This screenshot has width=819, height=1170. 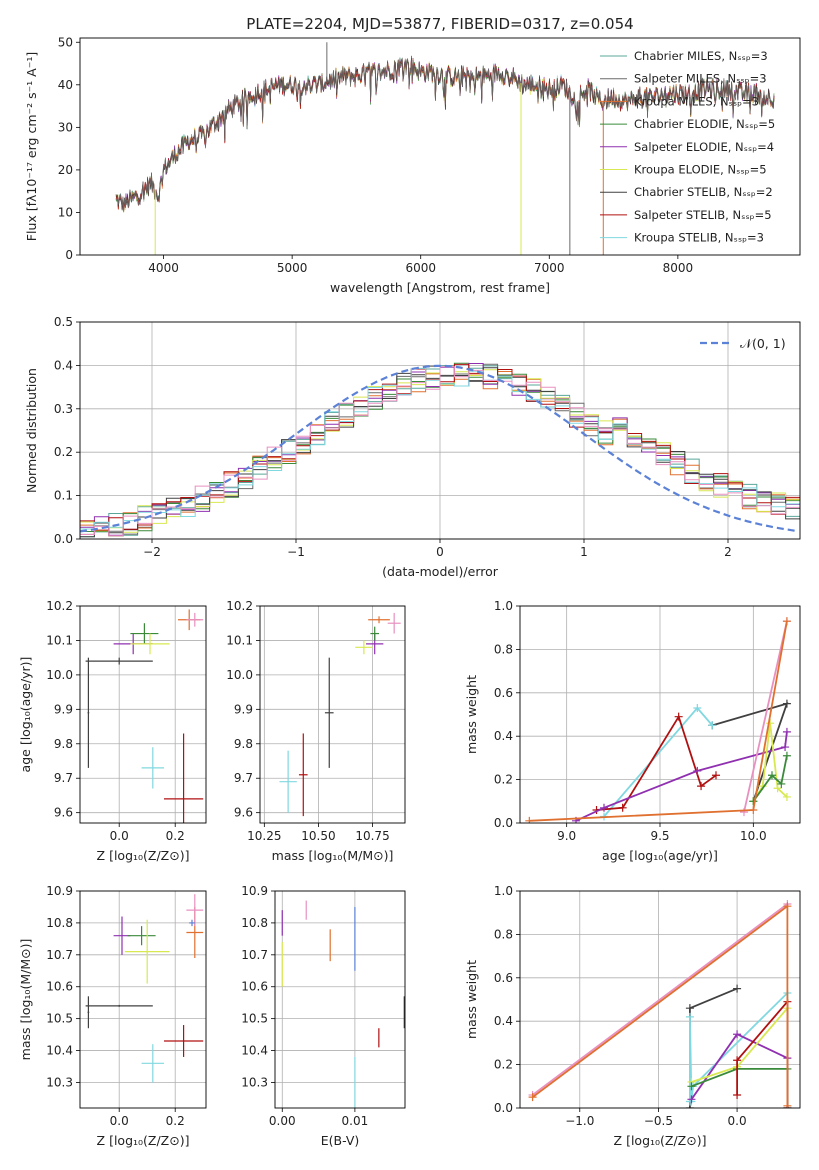 What do you see at coordinates (65, 127) in the screenshot?
I see `y-tick-label: 30` at bounding box center [65, 127].